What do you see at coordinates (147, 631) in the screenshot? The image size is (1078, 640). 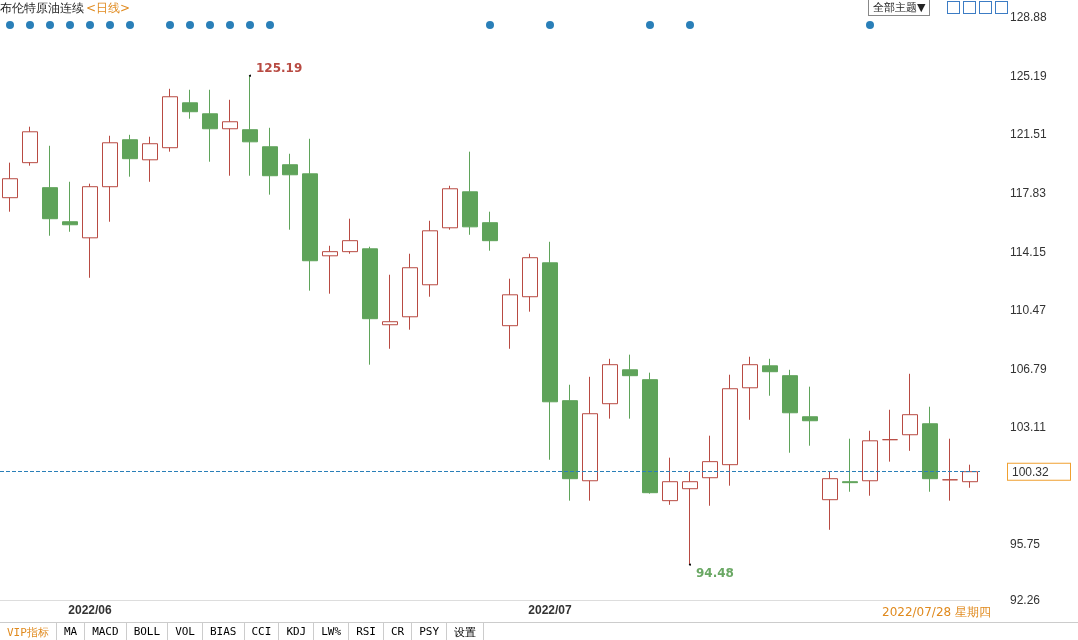 I see `text: BOLL` at bounding box center [147, 631].